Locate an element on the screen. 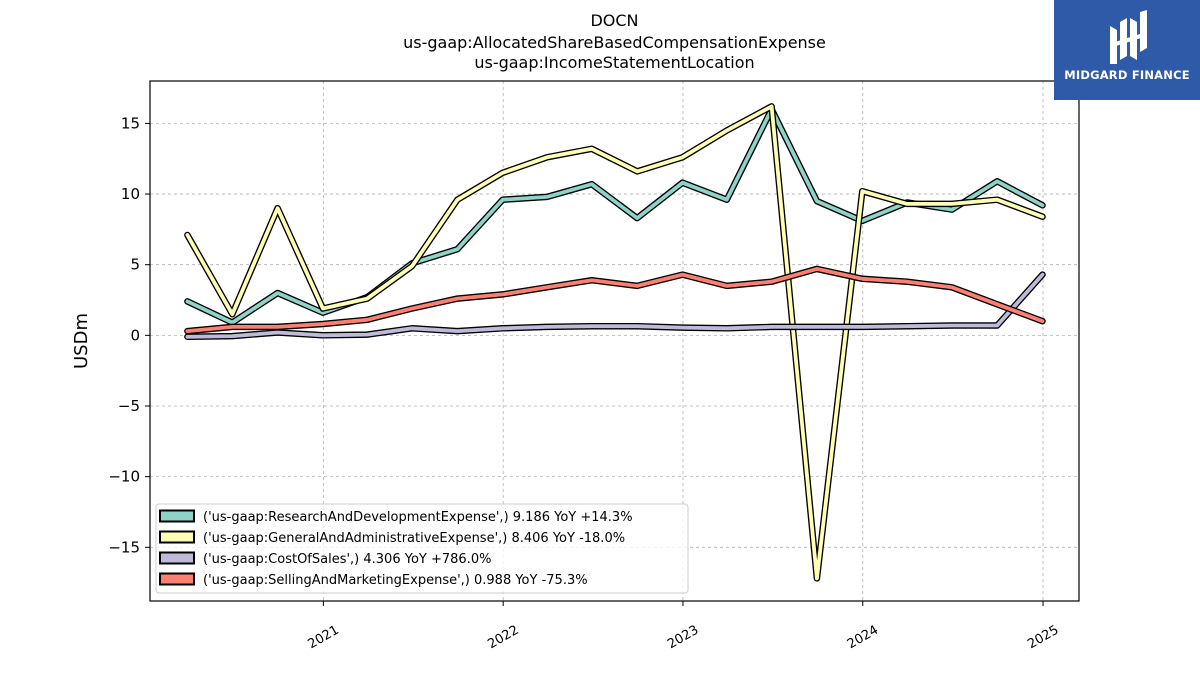  midgard-finance-logo: MIDGARD FINANCE is located at coordinates (1127, 50).